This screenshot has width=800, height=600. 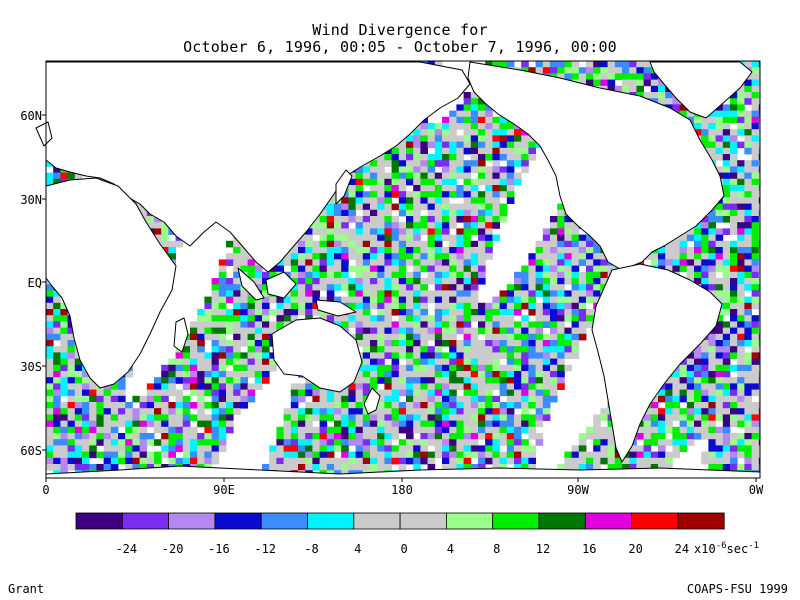 What do you see at coordinates (635, 549) in the screenshot?
I see `colorbar-tick-label: 20` at bounding box center [635, 549].